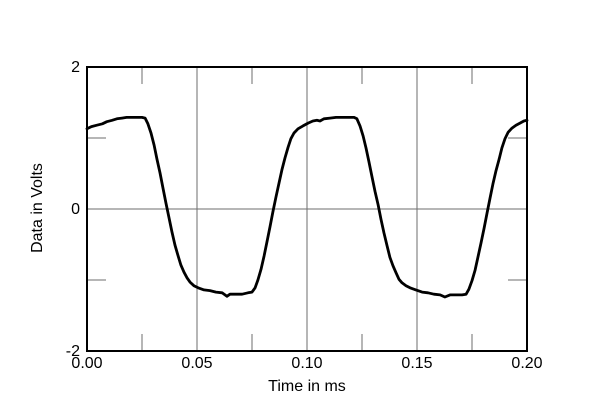 The image size is (600, 416). What do you see at coordinates (75, 67) in the screenshot?
I see `y-tick-label: 2` at bounding box center [75, 67].